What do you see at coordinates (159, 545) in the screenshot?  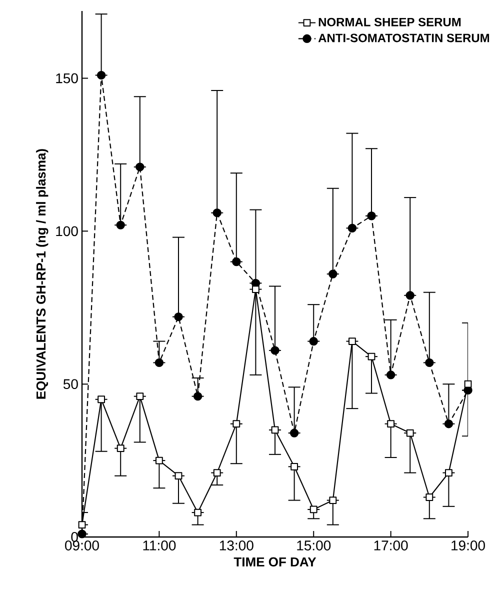 I see `x-tick-label: 11:00` at bounding box center [159, 545].